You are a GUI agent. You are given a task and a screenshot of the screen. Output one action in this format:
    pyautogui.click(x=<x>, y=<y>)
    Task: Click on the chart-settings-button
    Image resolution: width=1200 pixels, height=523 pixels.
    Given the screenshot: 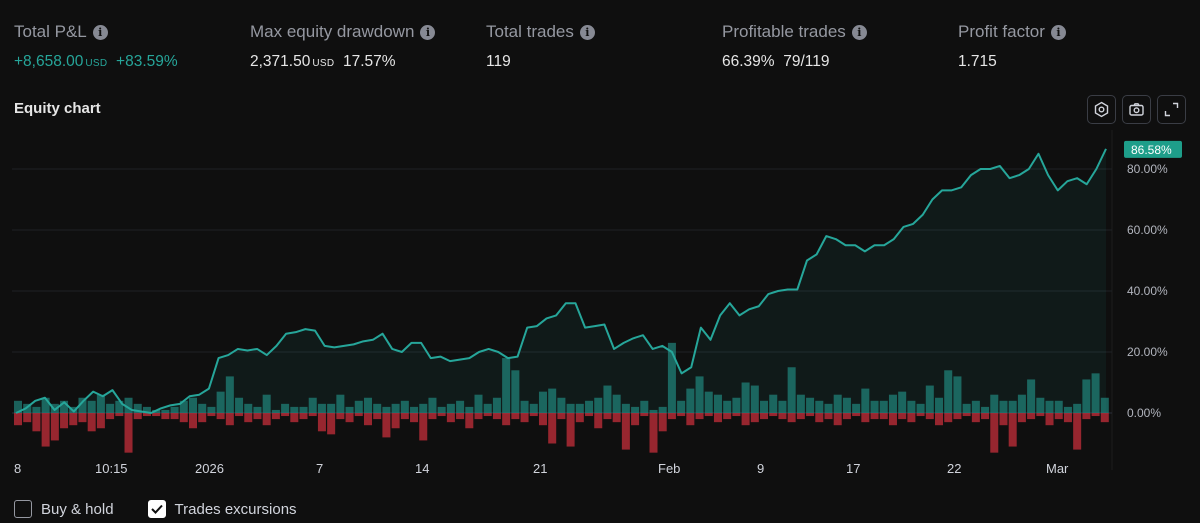 What is the action you would take?
    pyautogui.click(x=1101, y=109)
    